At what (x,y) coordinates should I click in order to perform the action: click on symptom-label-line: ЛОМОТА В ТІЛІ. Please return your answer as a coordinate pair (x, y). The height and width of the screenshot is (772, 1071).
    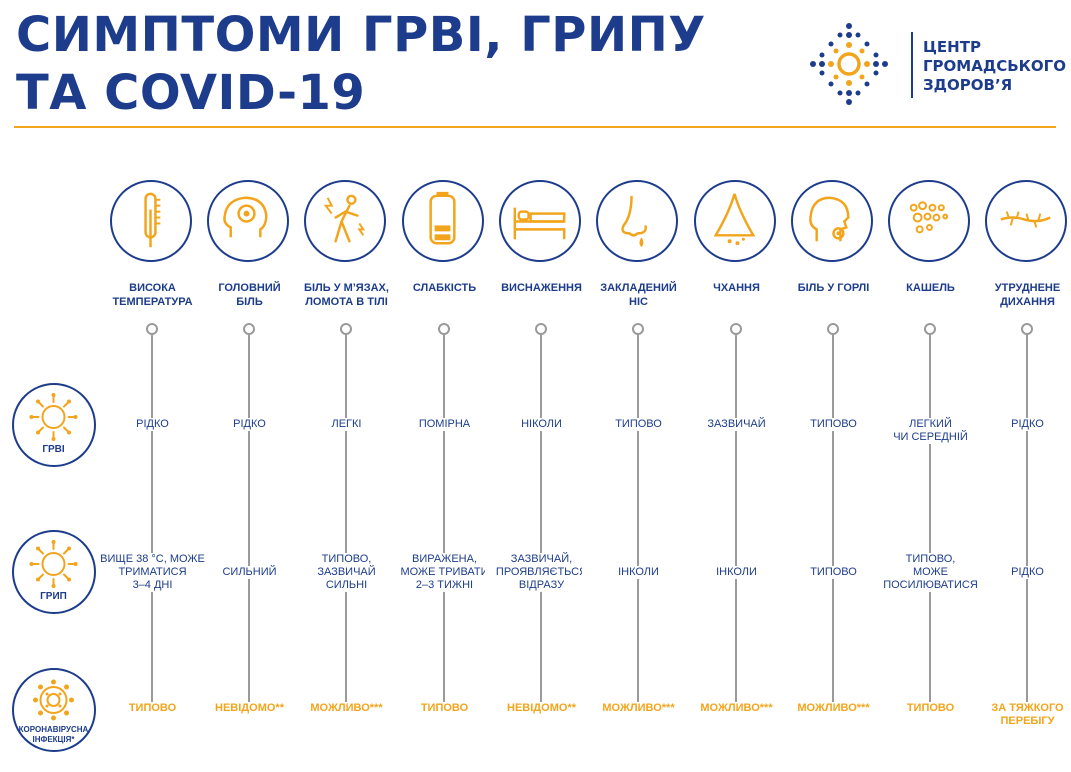
    Looking at the image, I should click on (346, 302).